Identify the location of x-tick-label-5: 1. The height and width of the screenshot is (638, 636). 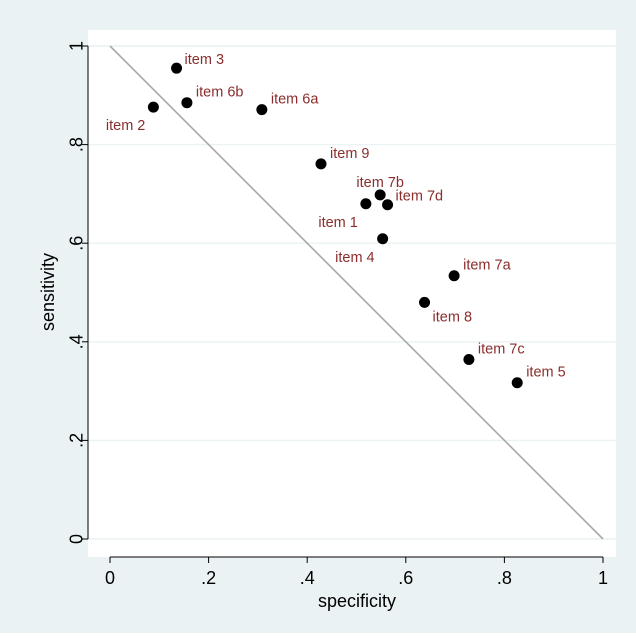
(603, 578).